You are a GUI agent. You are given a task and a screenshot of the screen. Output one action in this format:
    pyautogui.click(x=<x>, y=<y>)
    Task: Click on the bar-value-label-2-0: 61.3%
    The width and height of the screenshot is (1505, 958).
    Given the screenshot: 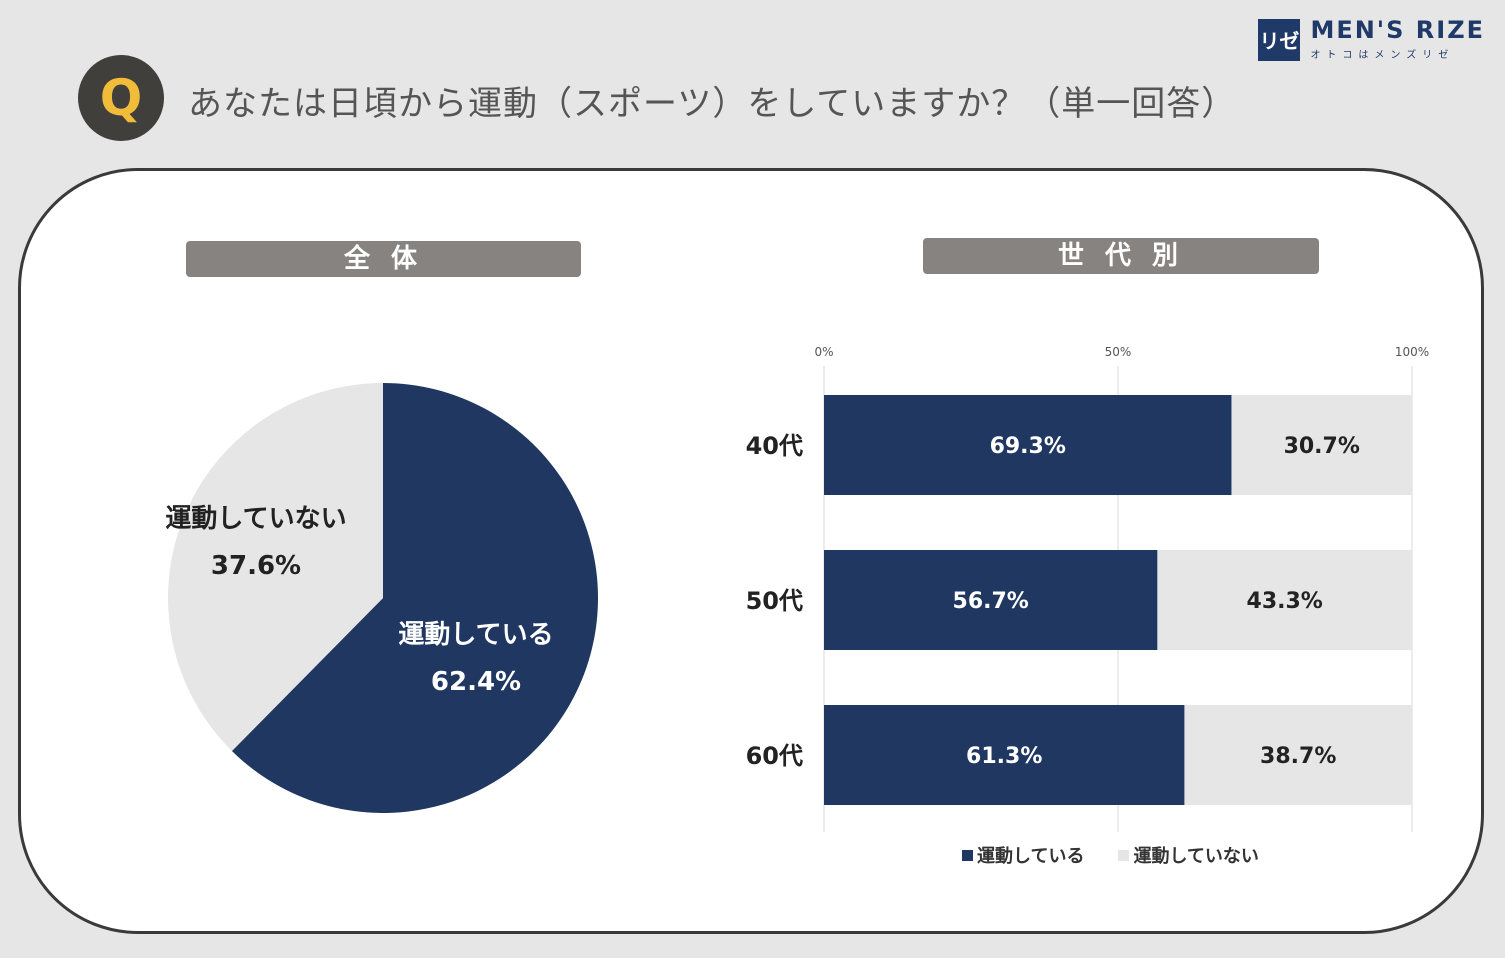 What is the action you would take?
    pyautogui.click(x=1004, y=756)
    